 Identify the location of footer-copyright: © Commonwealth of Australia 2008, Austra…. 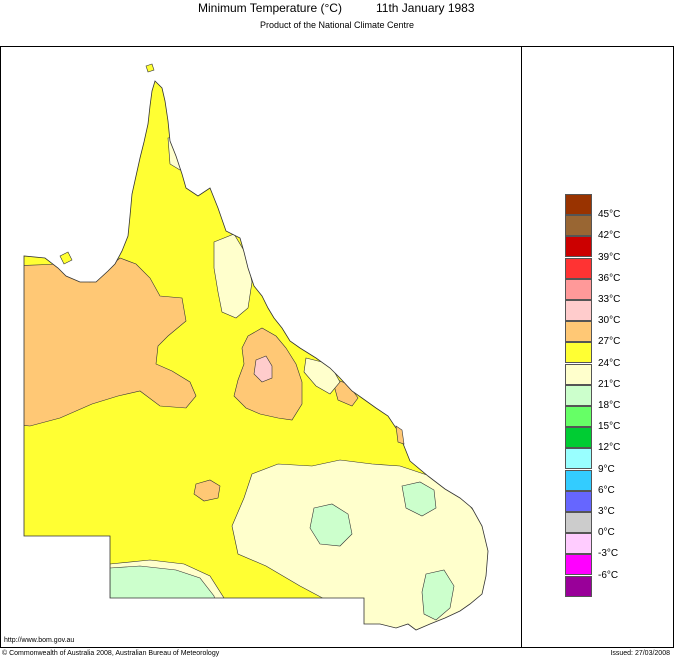
(111, 653).